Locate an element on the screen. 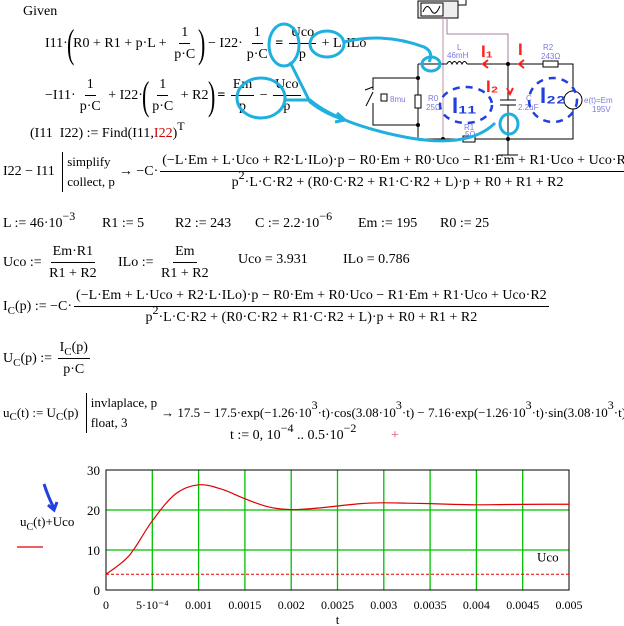 This screenshot has height=626, width=624. hand-annotations is located at coordinates (377, 82).